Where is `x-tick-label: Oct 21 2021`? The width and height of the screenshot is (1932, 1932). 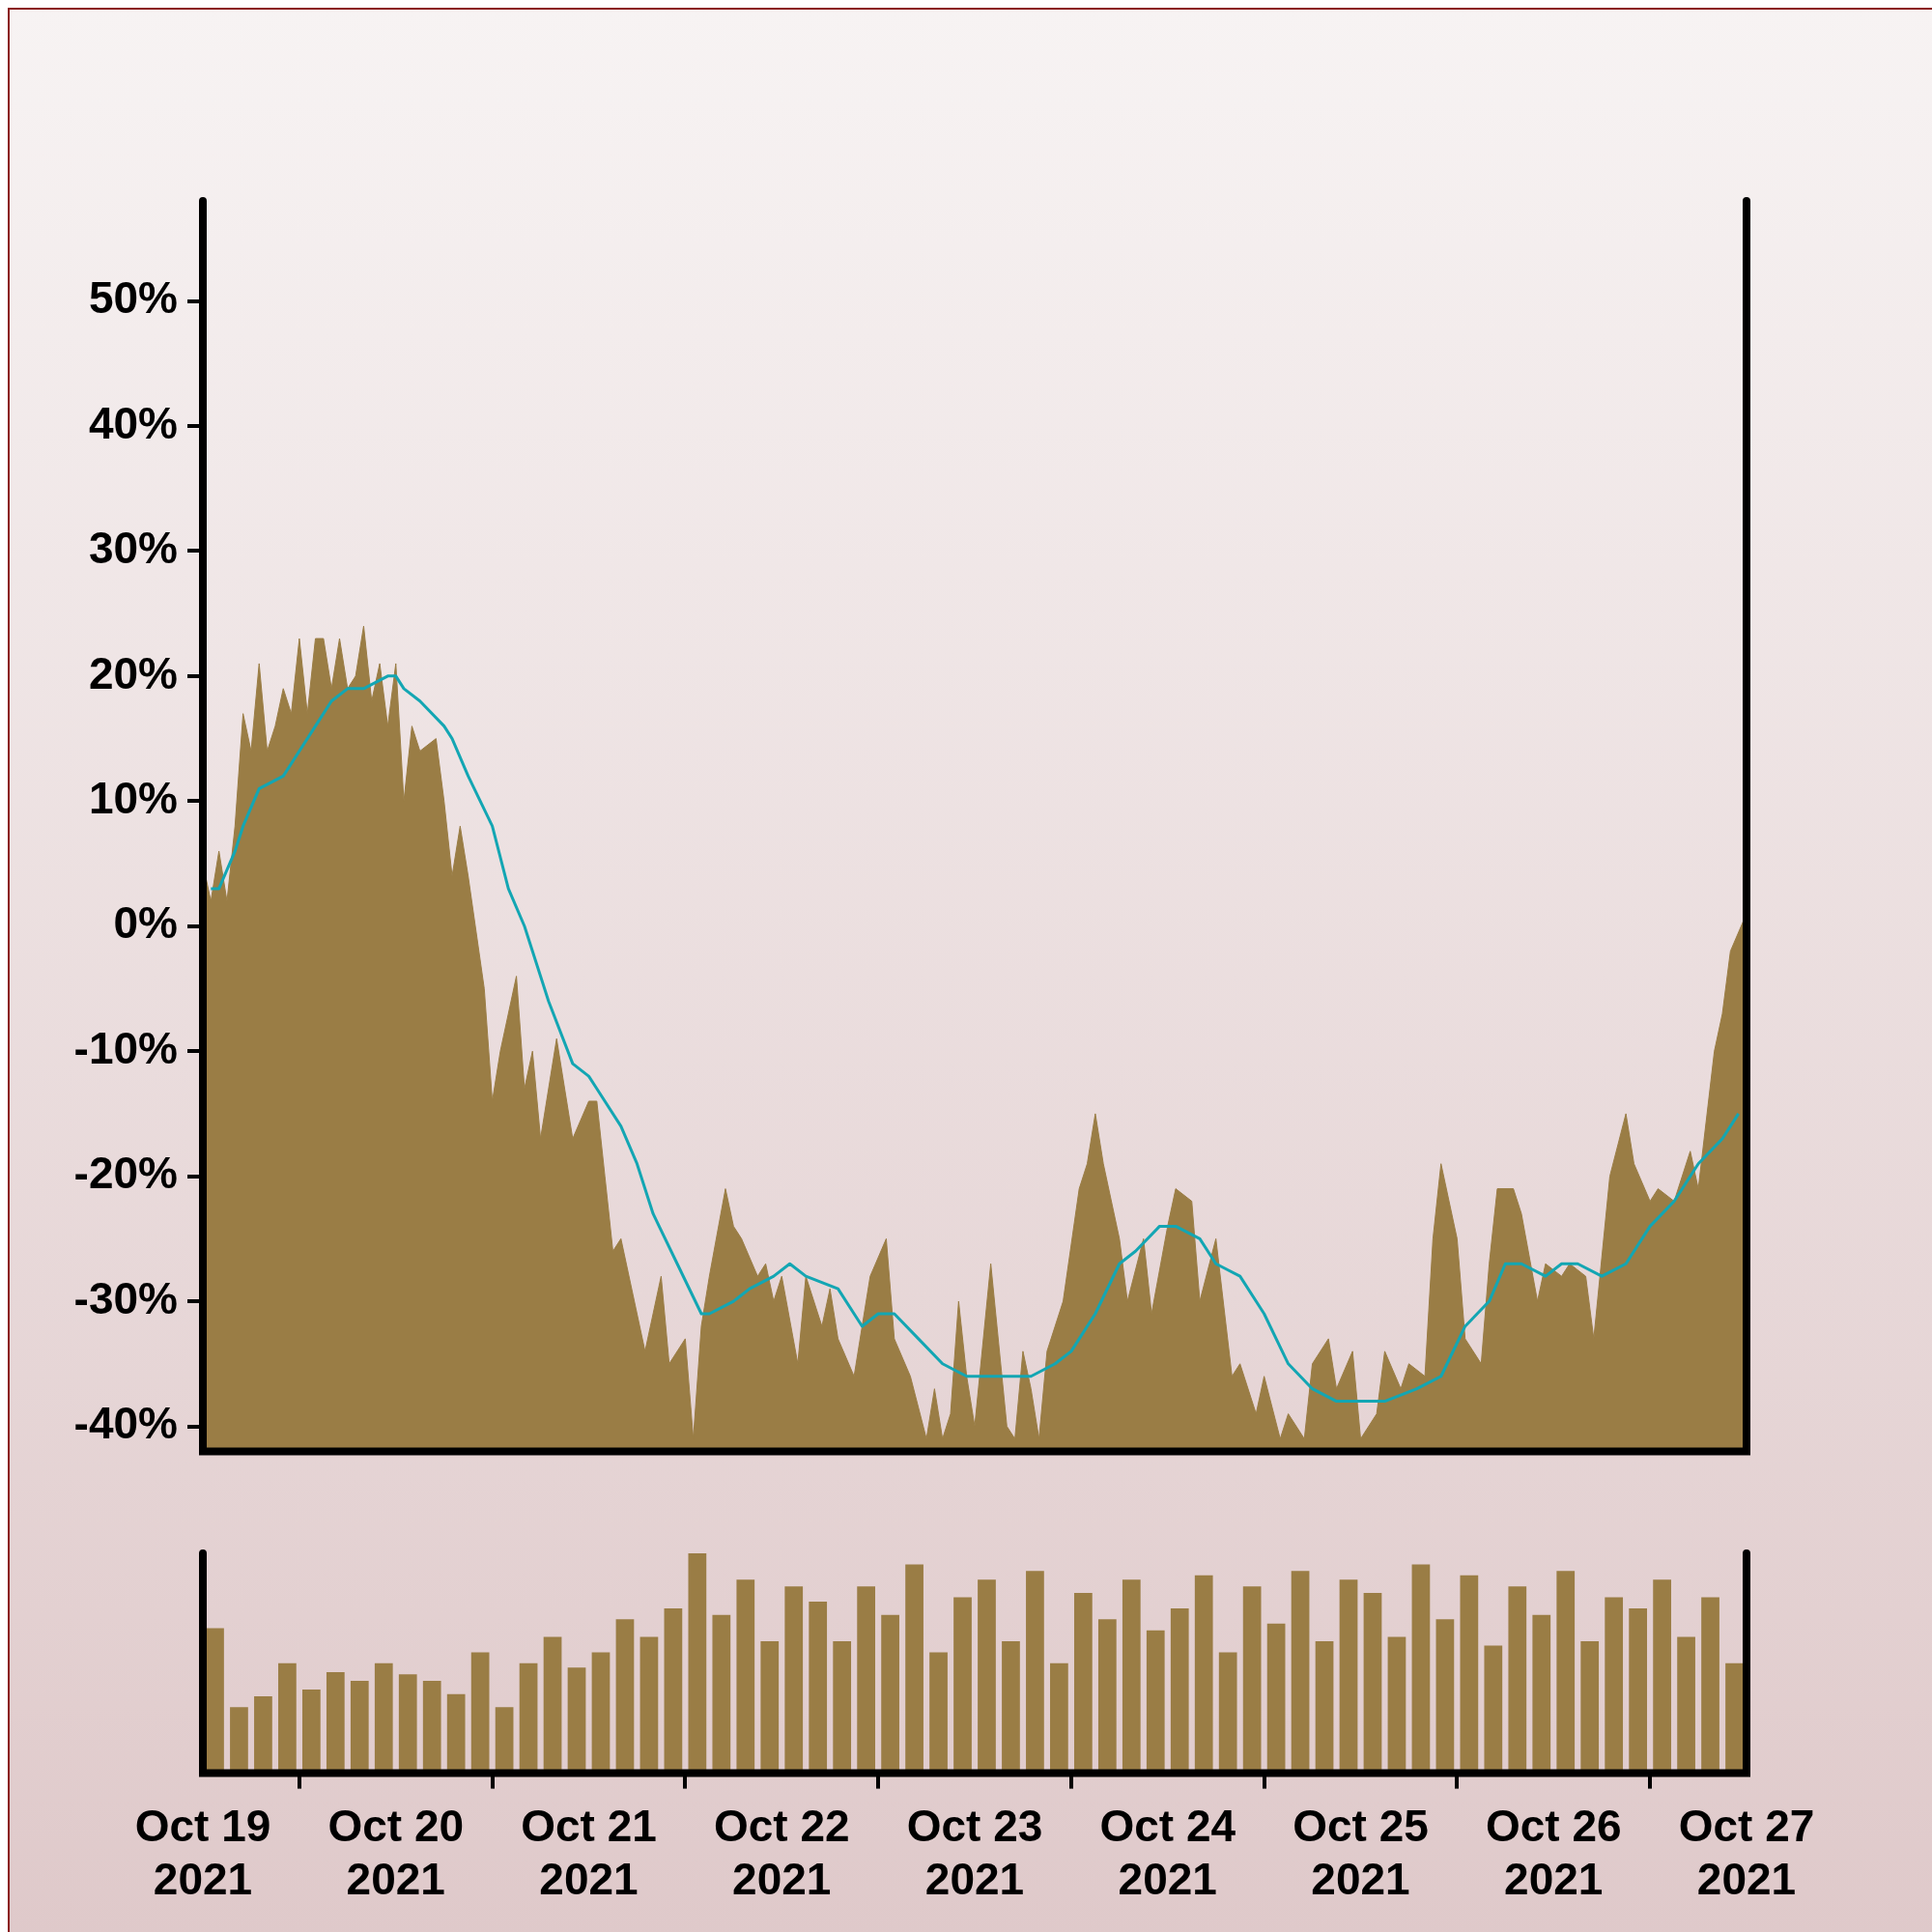 x-tick-label: Oct 21 2021 is located at coordinates (589, 1852).